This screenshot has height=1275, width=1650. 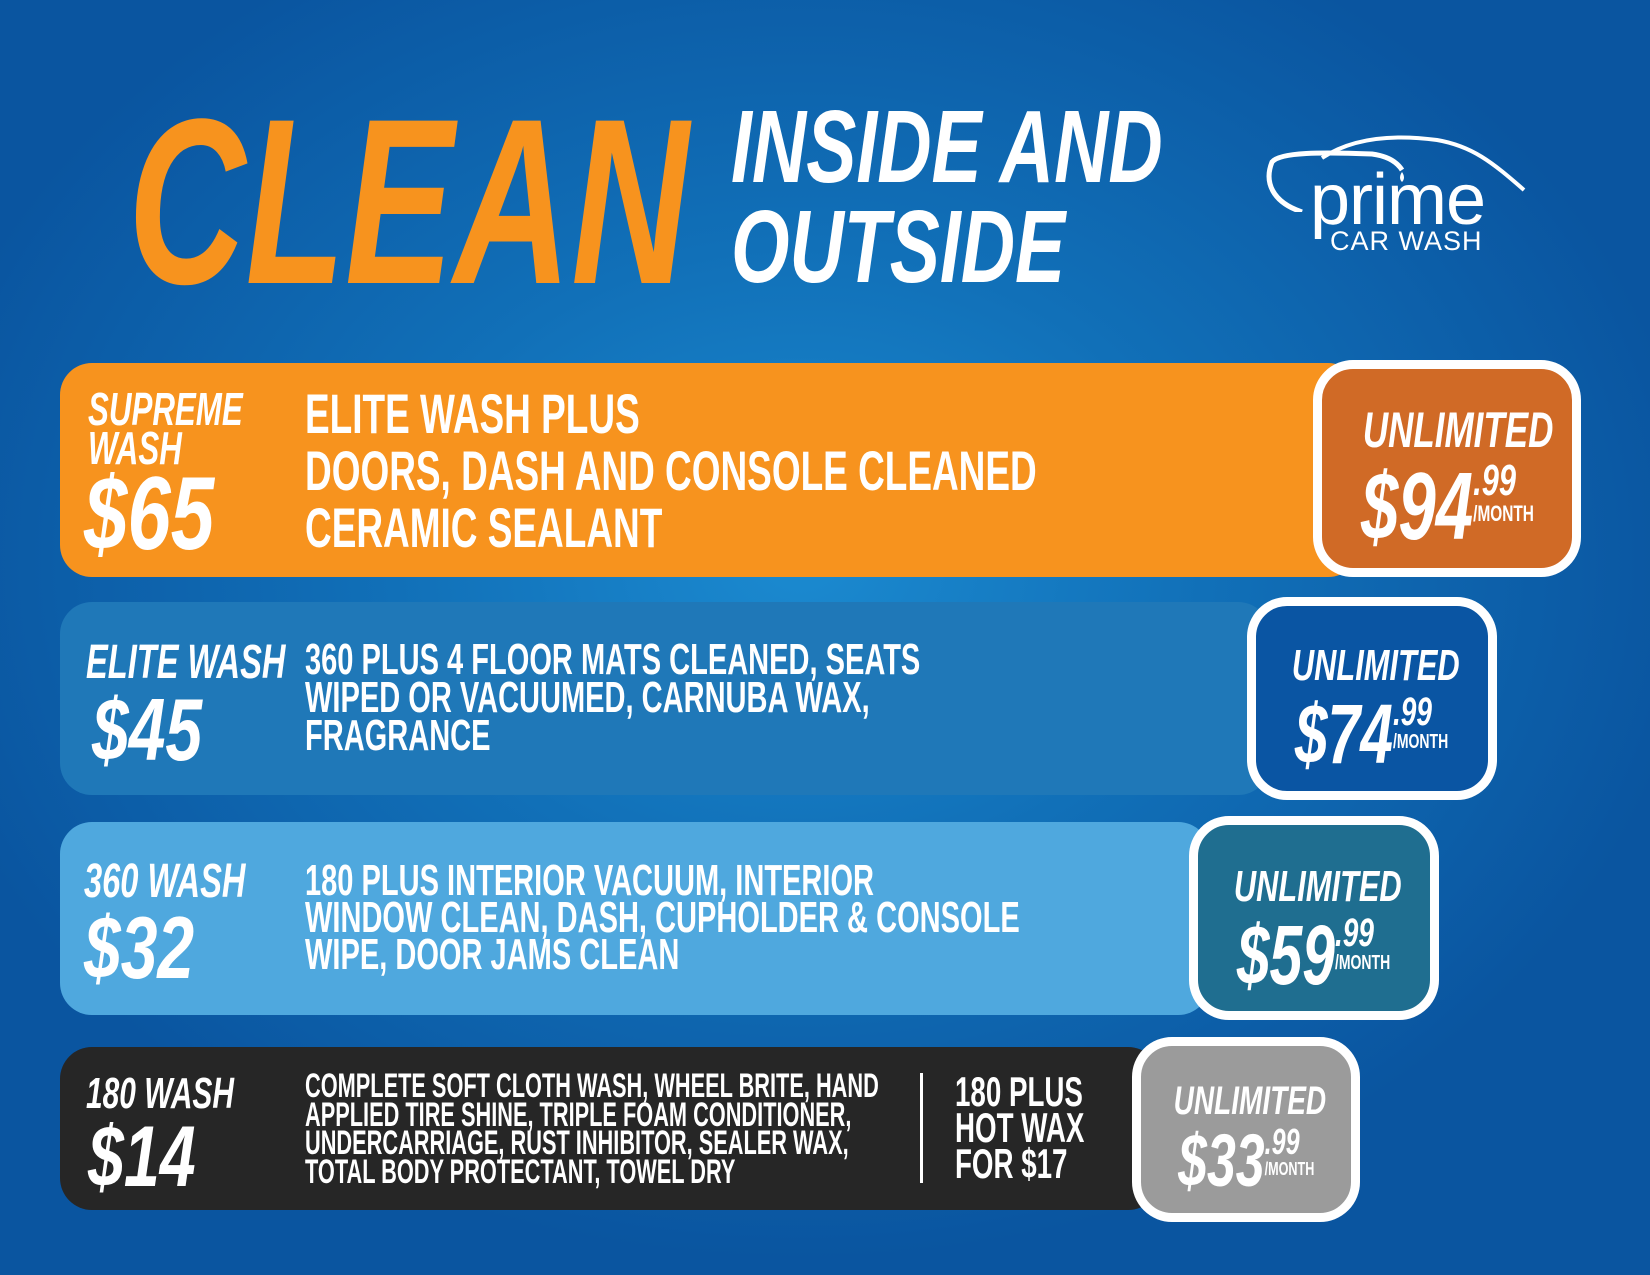 I want to click on feature: WIPED OR VACUUMED, CARNUBA WAX,, so click(x=587, y=697).